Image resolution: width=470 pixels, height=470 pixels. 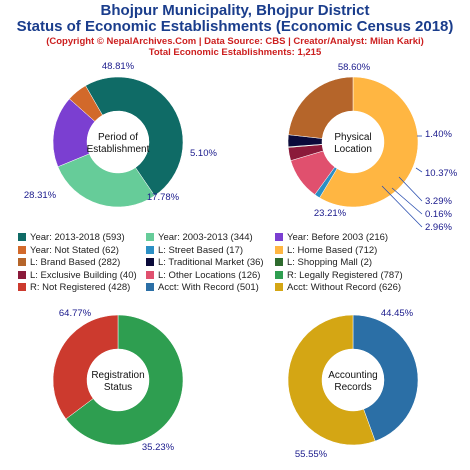 I want to click on legend-item: L: Other Locations (126), so click(x=203, y=275).